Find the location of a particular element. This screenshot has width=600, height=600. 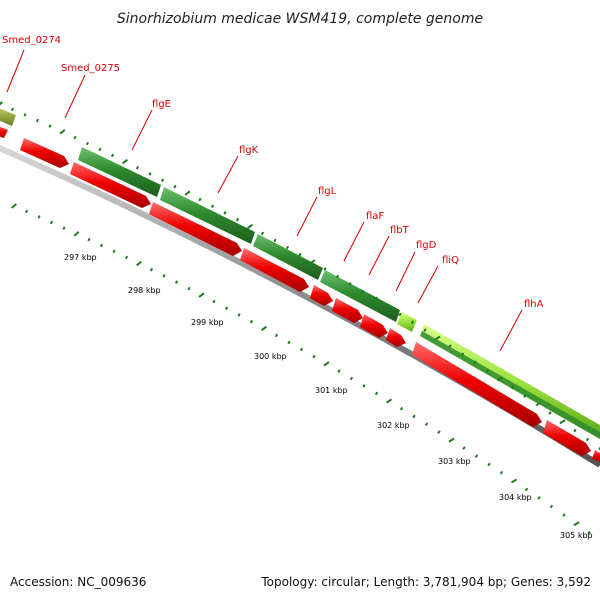

kbp-label-300: 300 kbp is located at coordinates (270, 356).